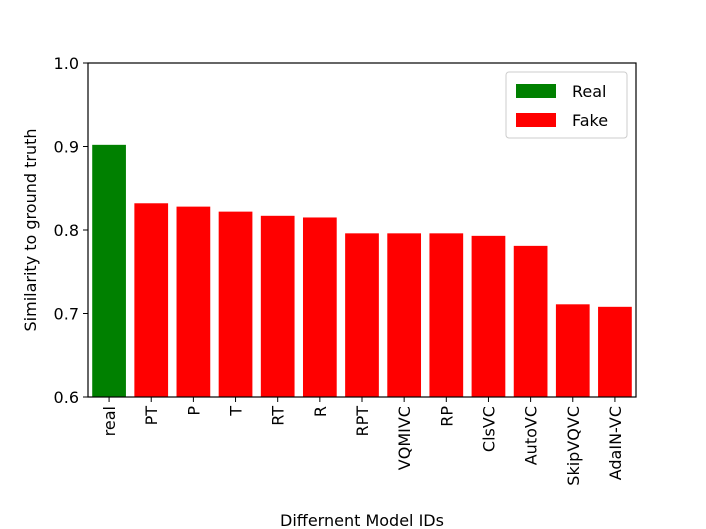 This screenshot has width=706, height=529. What do you see at coordinates (66, 63) in the screenshot?
I see `y-tick-label: 1.0` at bounding box center [66, 63].